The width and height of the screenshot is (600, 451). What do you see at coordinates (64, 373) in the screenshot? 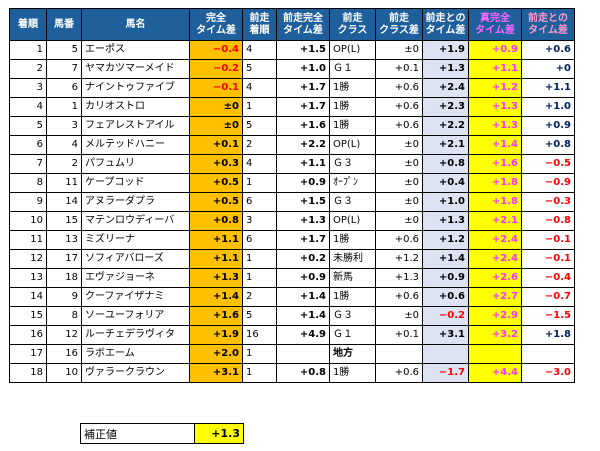
I see `cell-number: 10` at bounding box center [64, 373].